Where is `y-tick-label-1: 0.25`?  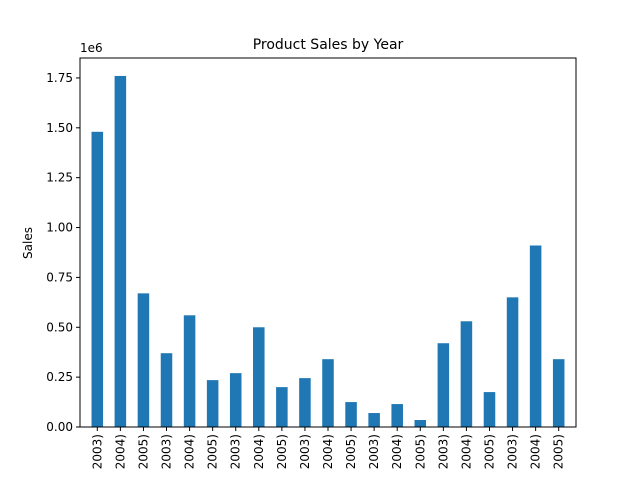
y-tick-label-1: 0.25 is located at coordinates (59, 377).